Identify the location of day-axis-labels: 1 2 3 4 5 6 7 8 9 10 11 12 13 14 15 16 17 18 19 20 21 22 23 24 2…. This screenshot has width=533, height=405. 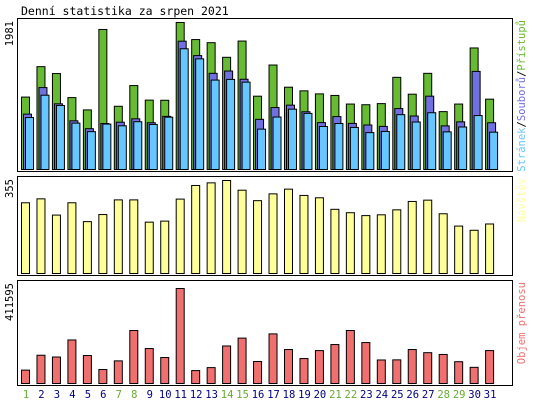
(260, 395).